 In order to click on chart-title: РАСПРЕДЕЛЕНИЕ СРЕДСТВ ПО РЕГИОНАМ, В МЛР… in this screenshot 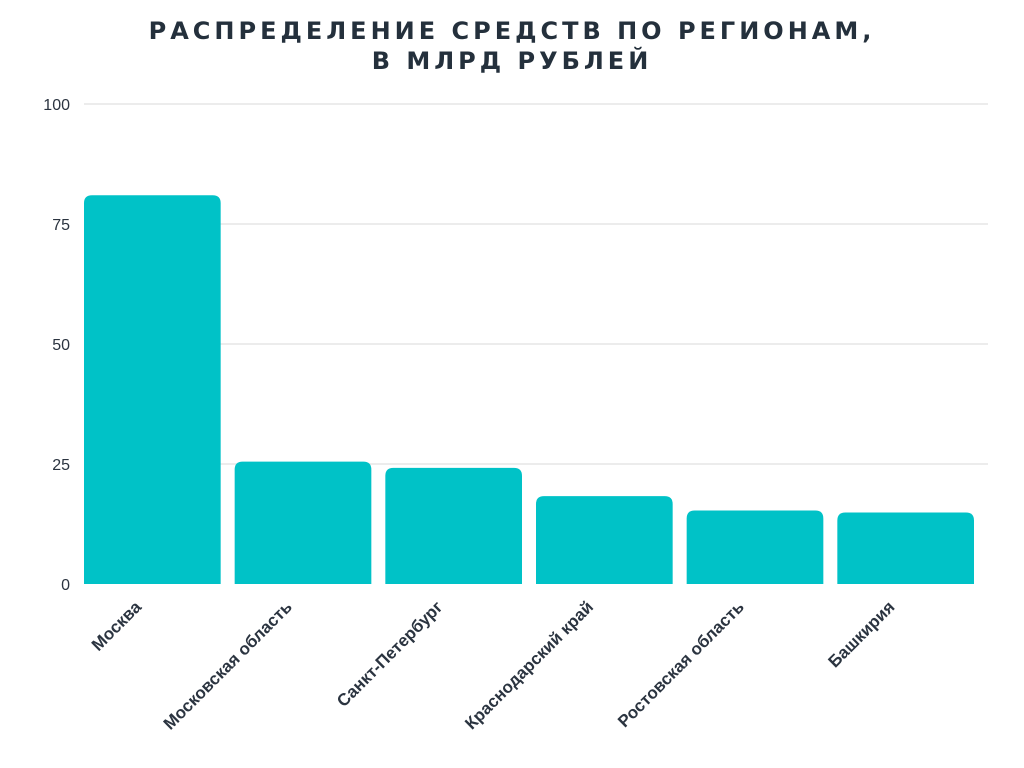, I will do `click(512, 46)`.